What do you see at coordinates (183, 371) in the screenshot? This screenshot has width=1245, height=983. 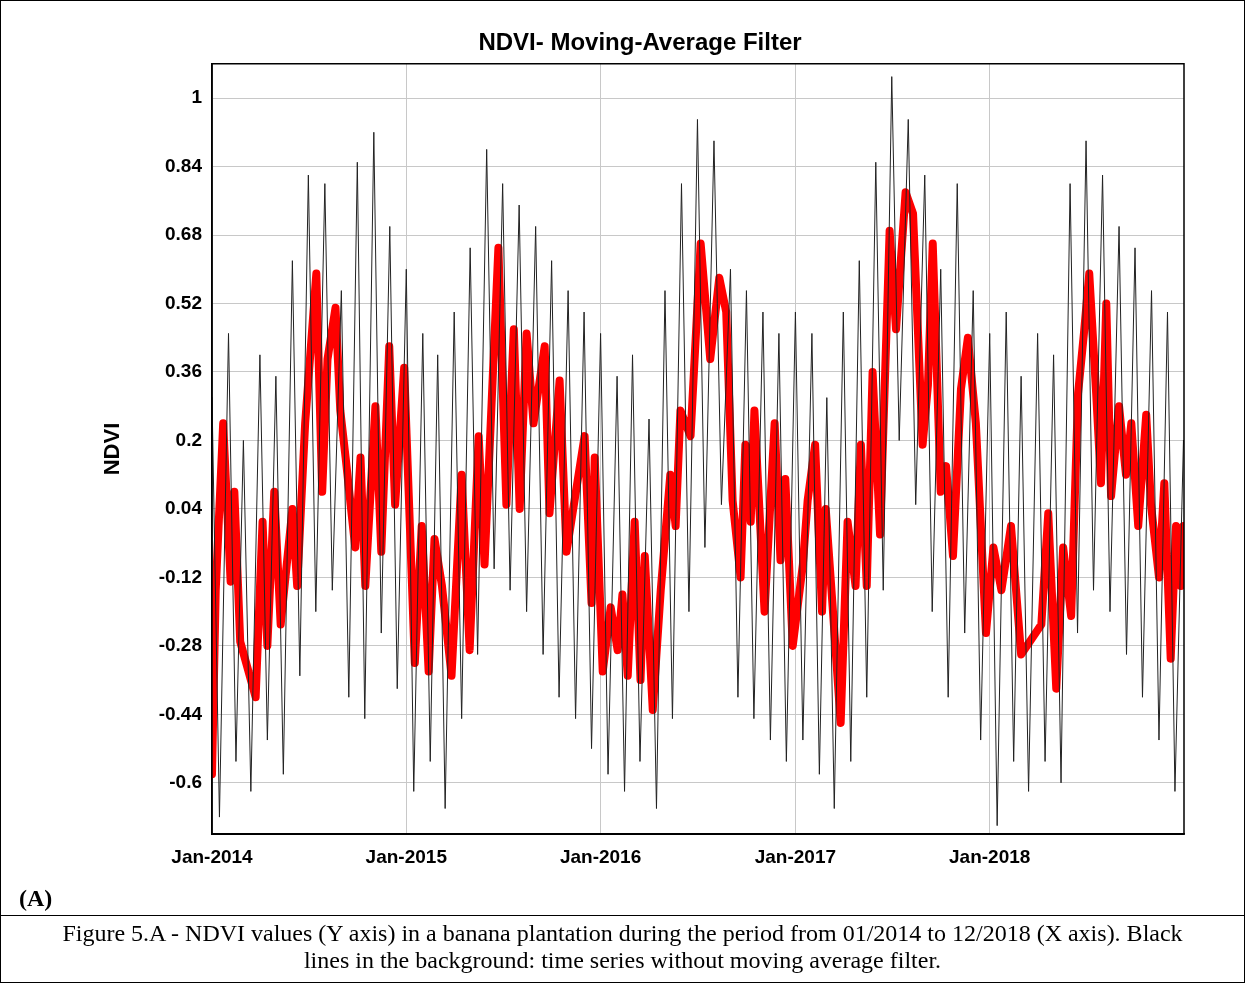 I see `y-tick-label: 0.36` at bounding box center [183, 371].